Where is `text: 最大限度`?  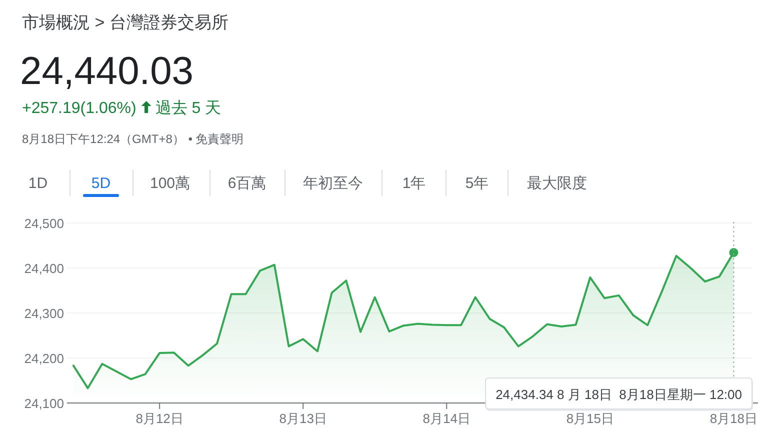
text: 最大限度 is located at coordinates (557, 183).